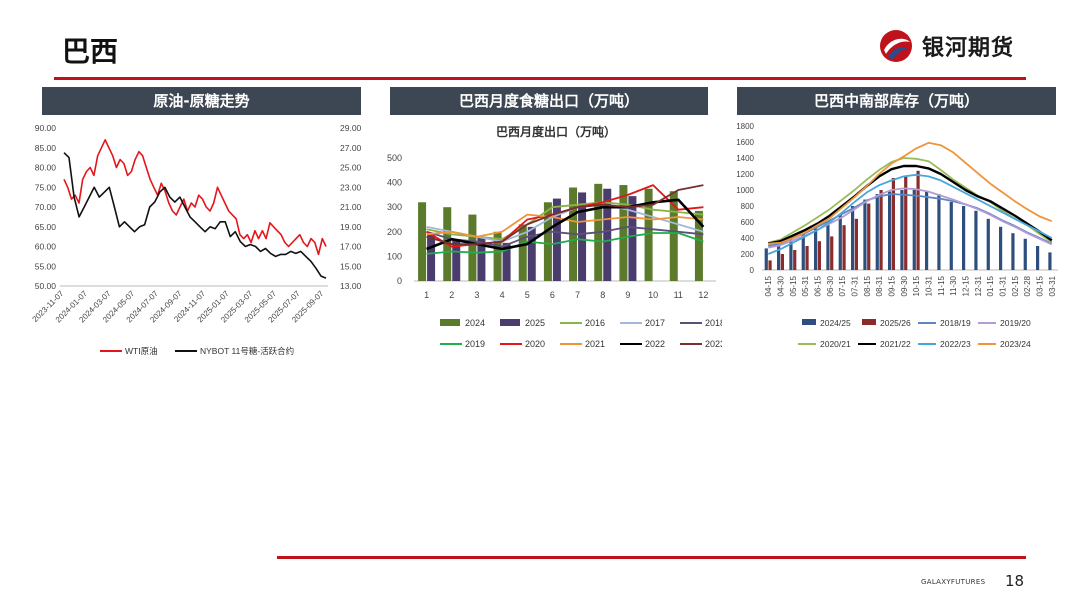  What do you see at coordinates (627, 295) in the screenshot?
I see `x-tick-label: 9` at bounding box center [627, 295].